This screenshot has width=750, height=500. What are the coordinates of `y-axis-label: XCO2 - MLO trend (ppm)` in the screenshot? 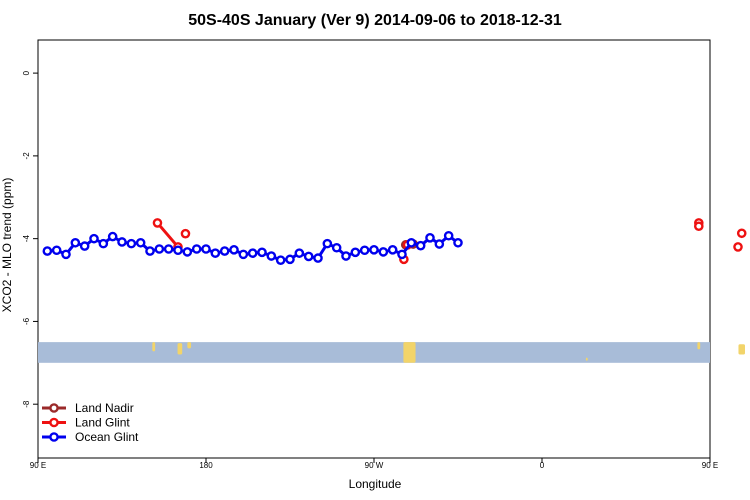 It's located at (7, 245).